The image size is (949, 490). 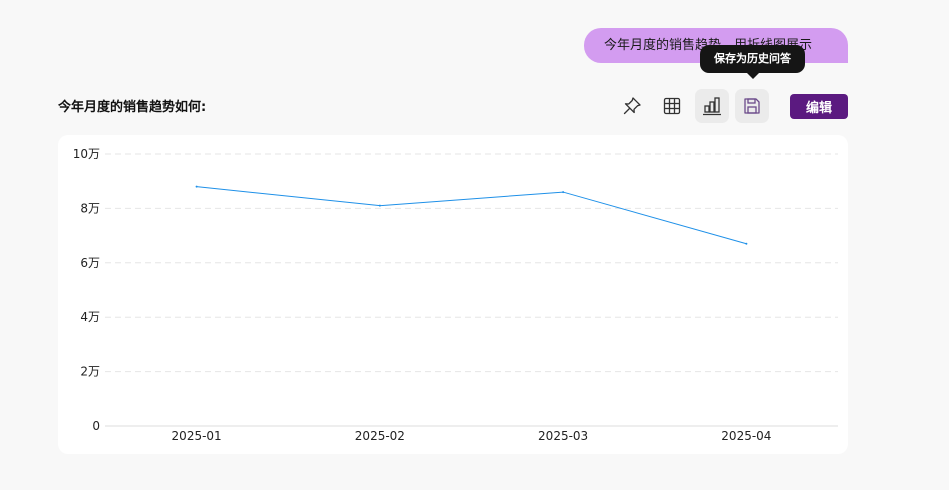 I want to click on y-tick-label: 8万, so click(x=90, y=208).